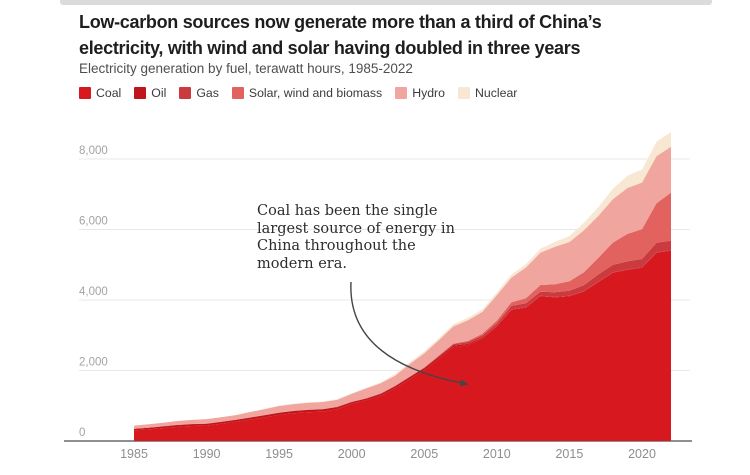 The height and width of the screenshot is (475, 750). What do you see at coordinates (569, 454) in the screenshot?
I see `x-tick-label: 2015` at bounding box center [569, 454].